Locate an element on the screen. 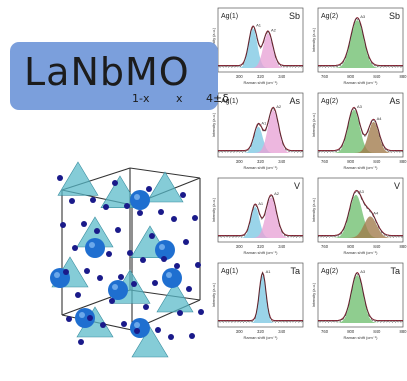 This screenshot has height=381, width=407. formula-subscript-x: x is located at coordinates (179, 98).